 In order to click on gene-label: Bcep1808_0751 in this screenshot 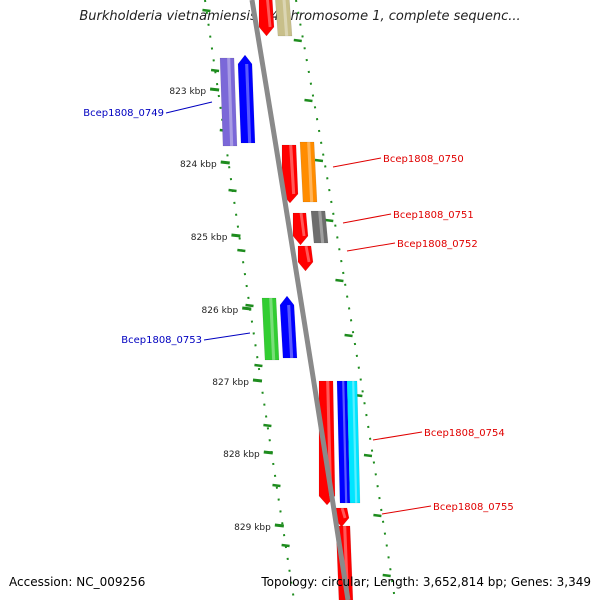, I will do `click(433, 215)`.